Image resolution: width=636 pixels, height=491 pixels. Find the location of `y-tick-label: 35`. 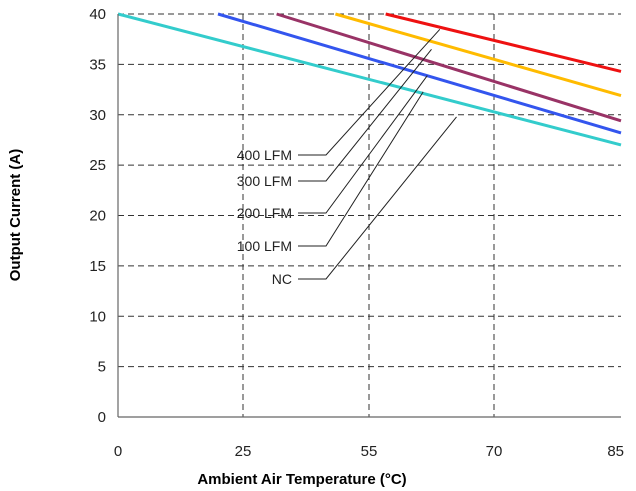

y-tick-label: 35 is located at coordinates (97, 64).